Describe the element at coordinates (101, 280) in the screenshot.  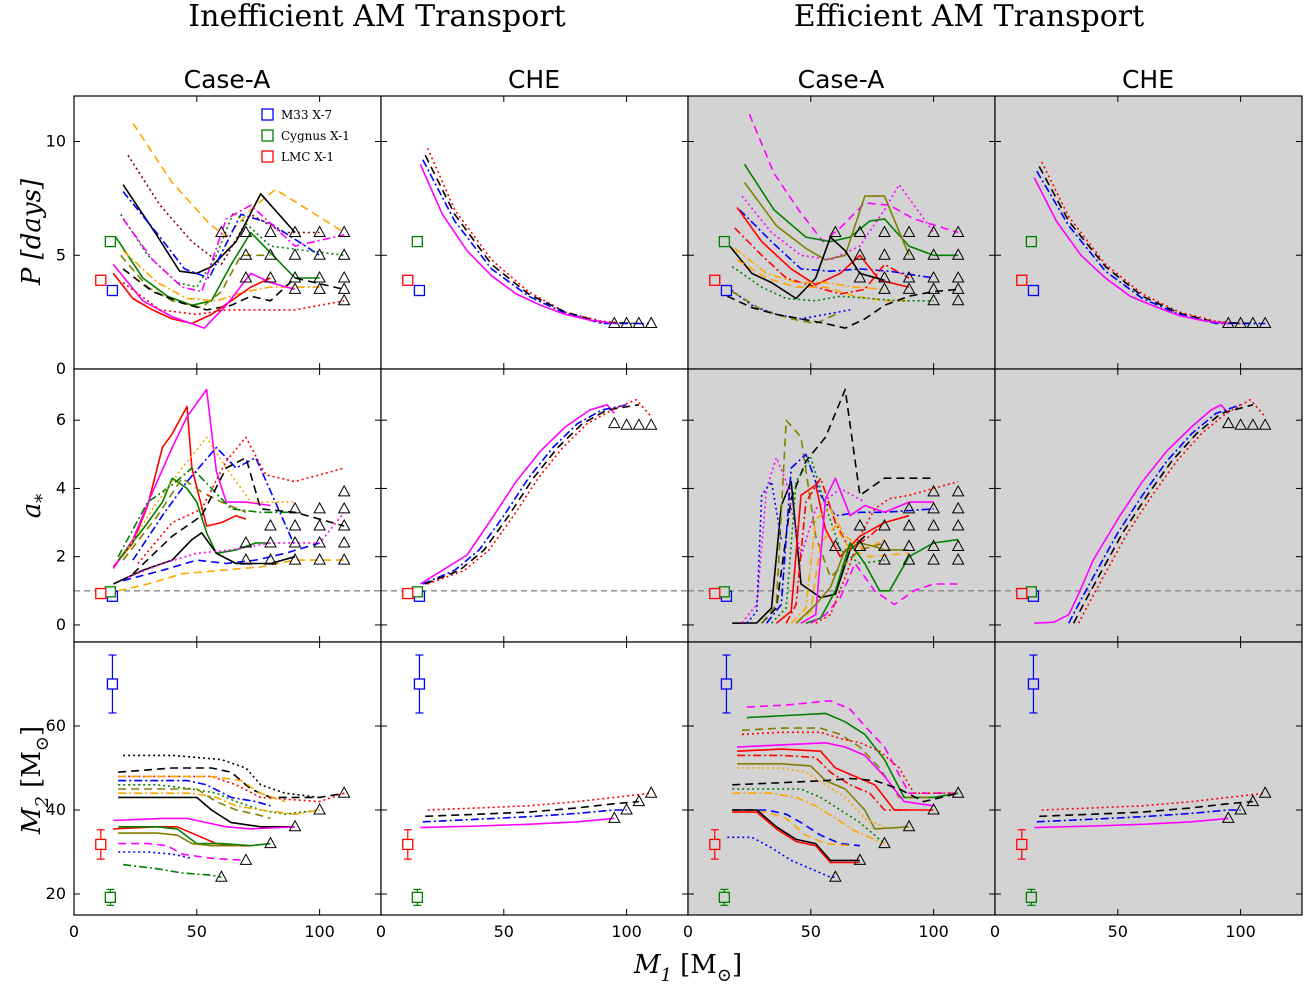
I see `panel-period-inefficient-case-a-obs-marker-LMC X-1` at that location.